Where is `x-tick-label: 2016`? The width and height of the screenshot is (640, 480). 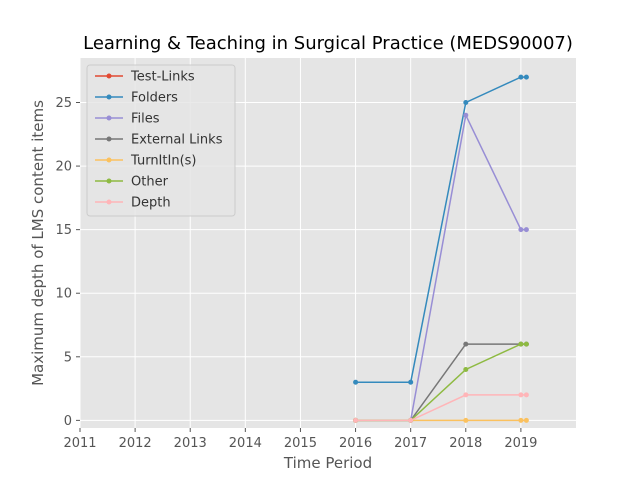
x-tick-label: 2016 is located at coordinates (355, 443).